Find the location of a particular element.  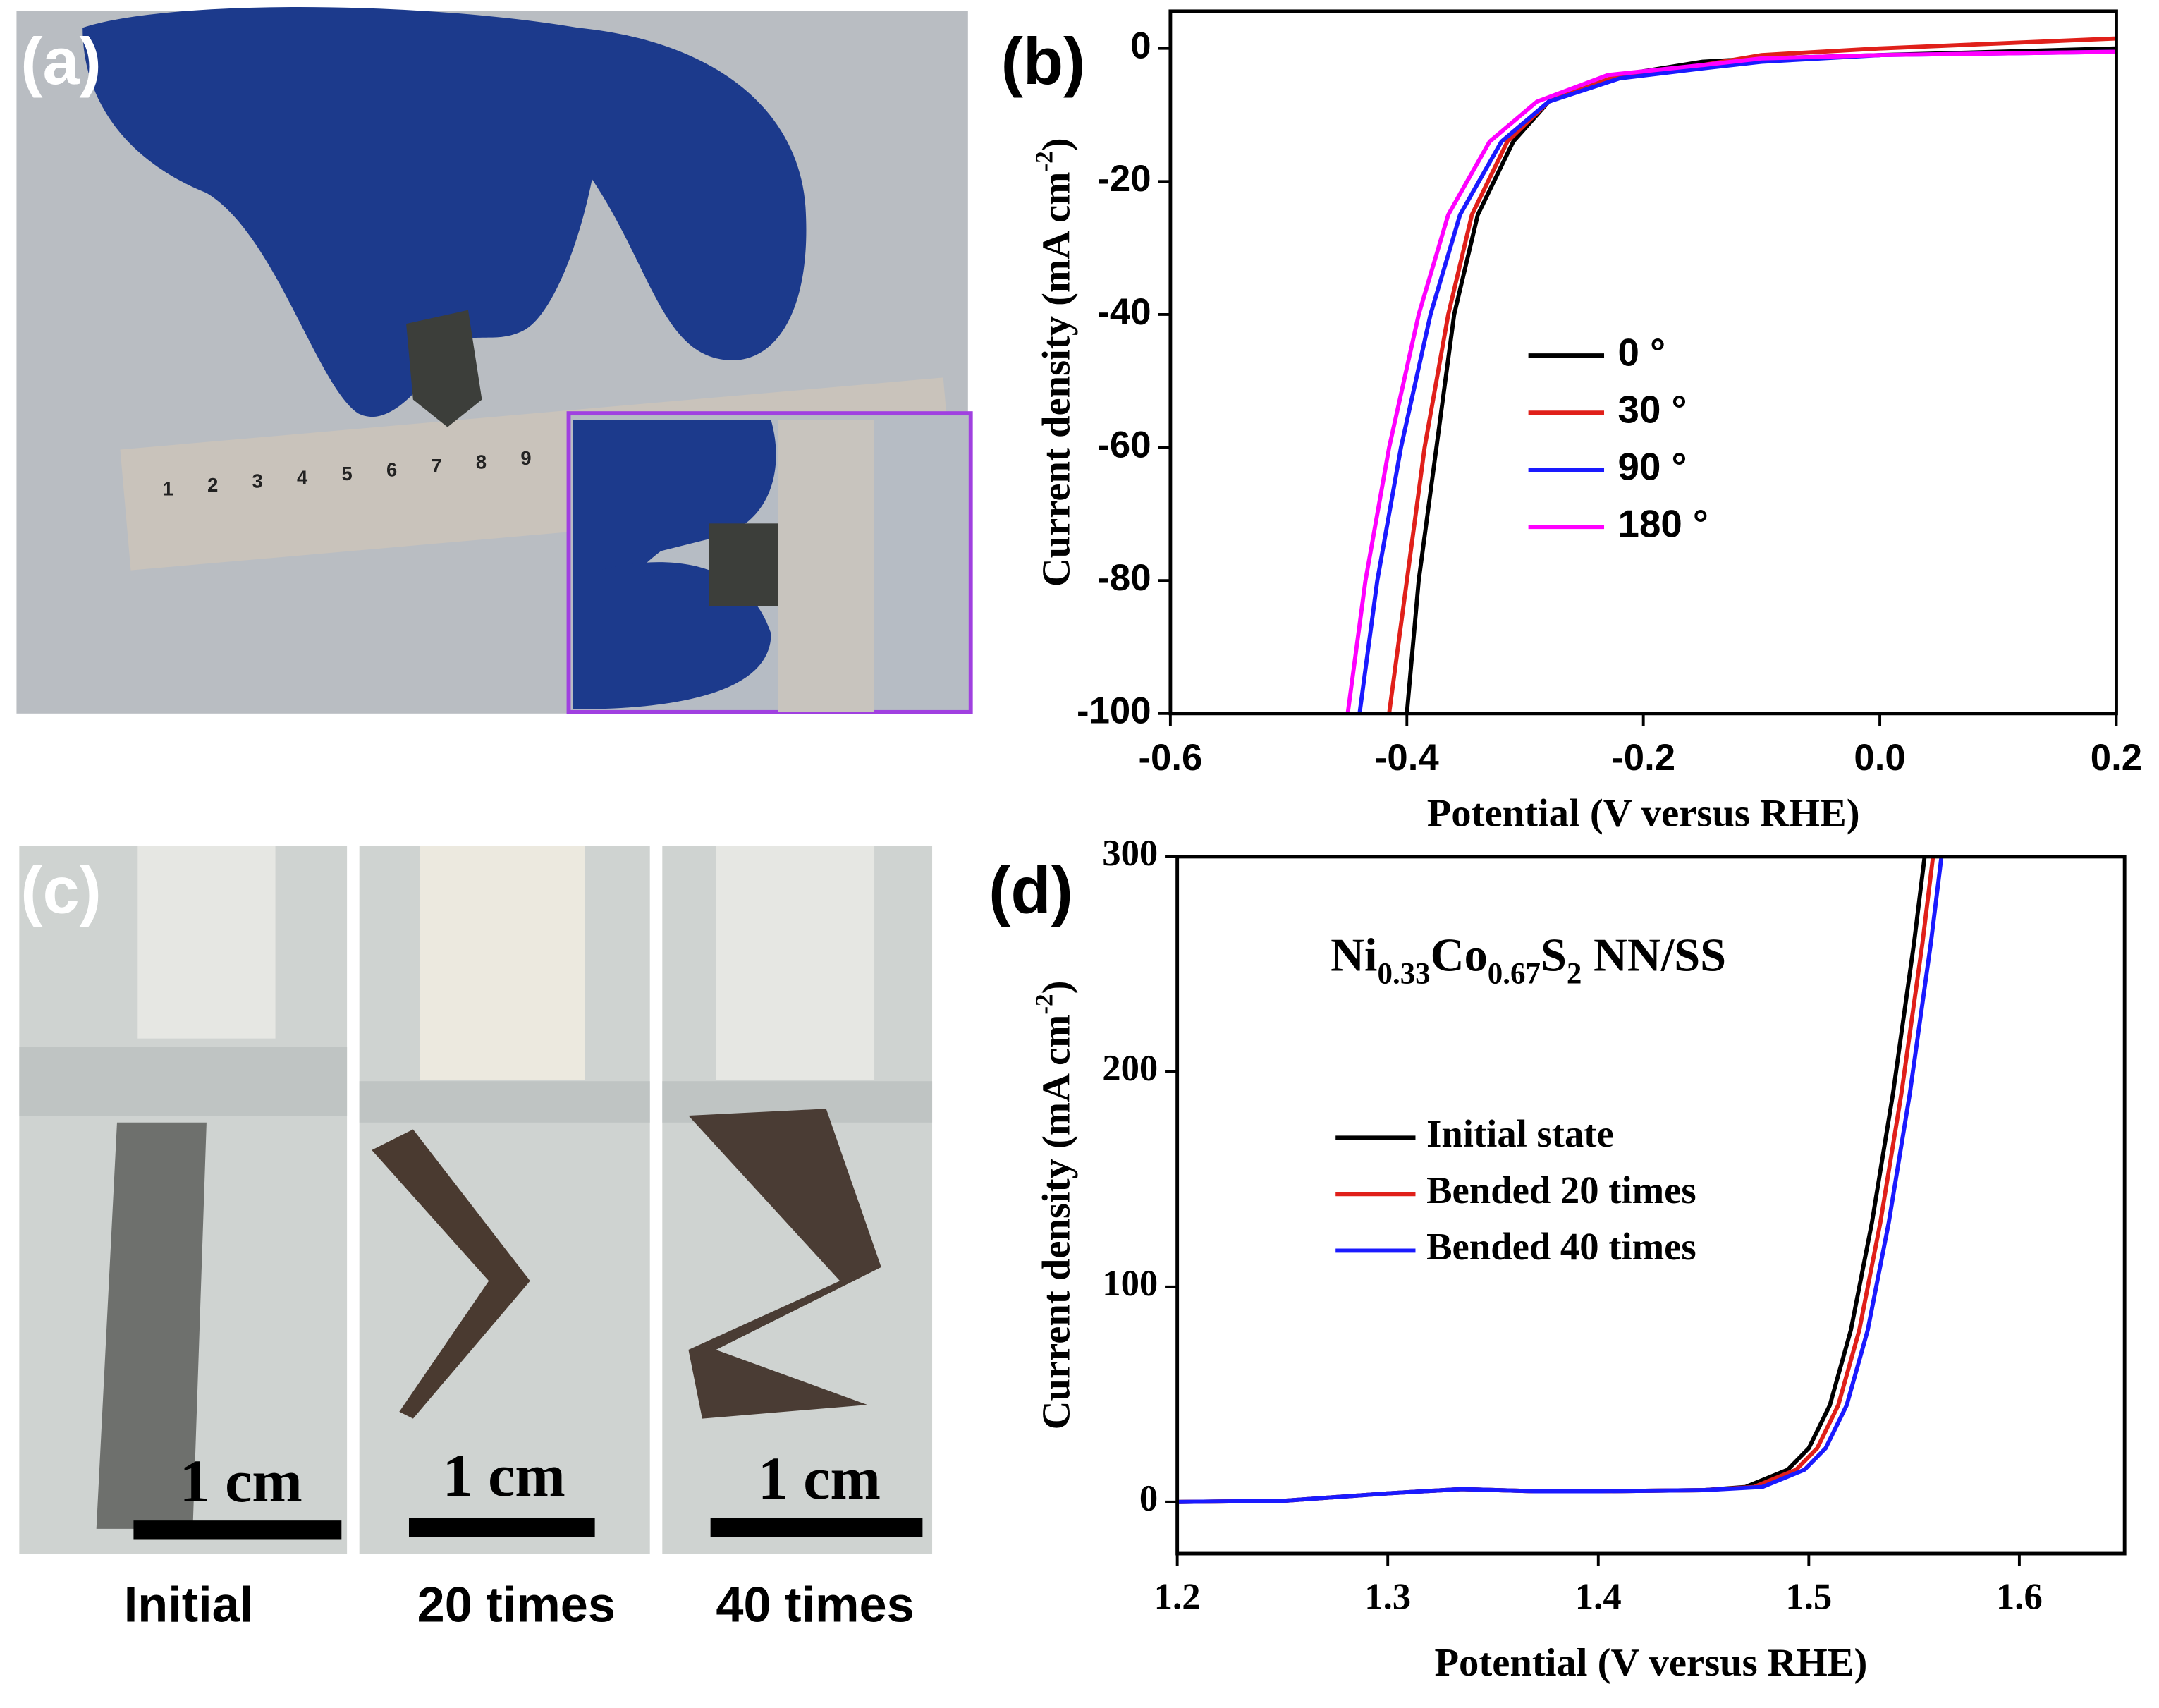

legend-label: Bended 40 times is located at coordinates (1561, 1246).